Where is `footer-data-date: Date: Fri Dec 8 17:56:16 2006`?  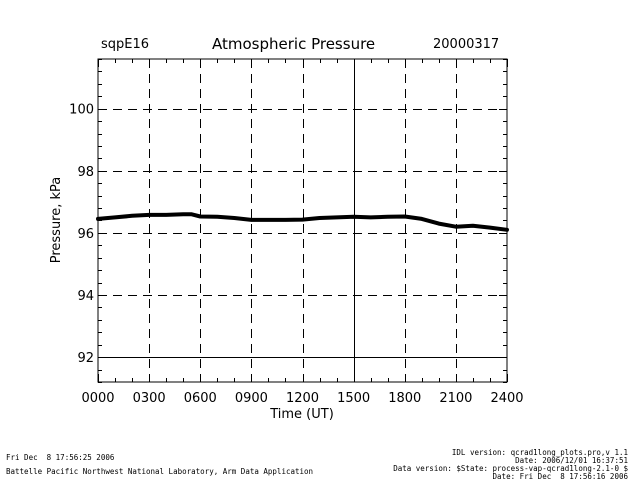 footer-data-date: Date: Fri Dec 8 17:56:16 2006 is located at coordinates (560, 476).